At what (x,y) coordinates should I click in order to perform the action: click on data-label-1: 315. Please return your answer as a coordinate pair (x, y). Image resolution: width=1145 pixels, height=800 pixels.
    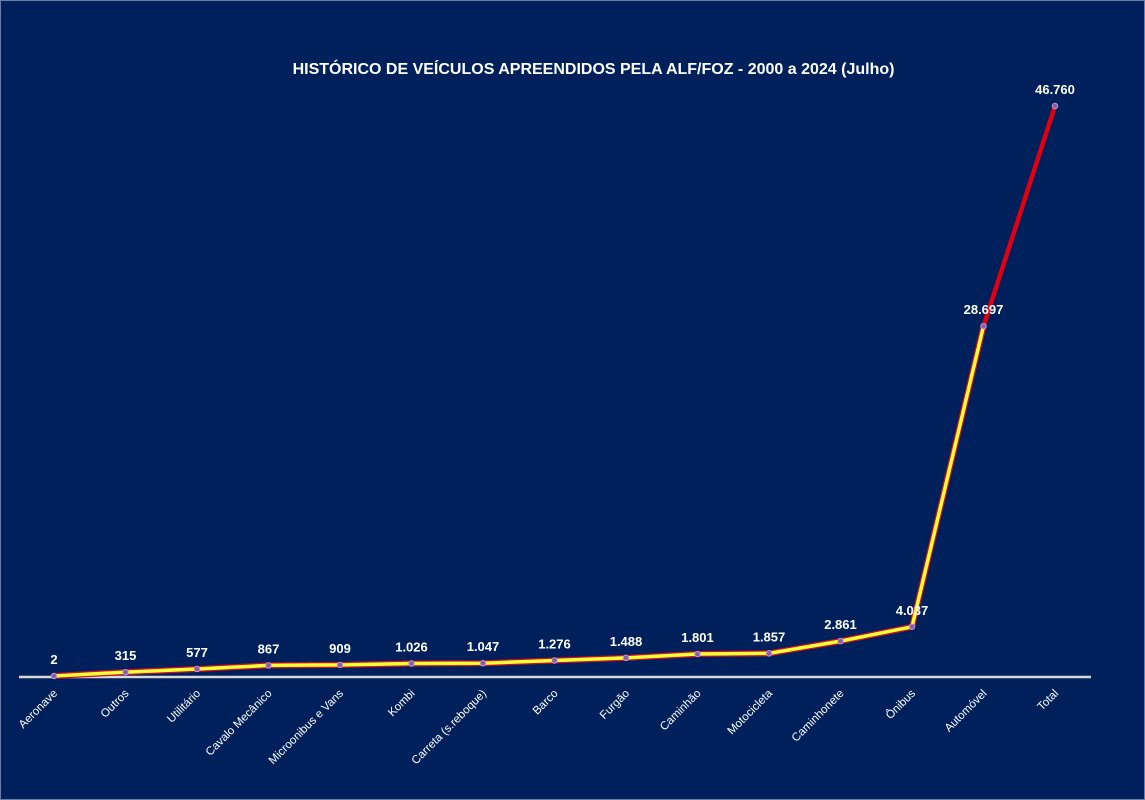
    Looking at the image, I should click on (126, 655).